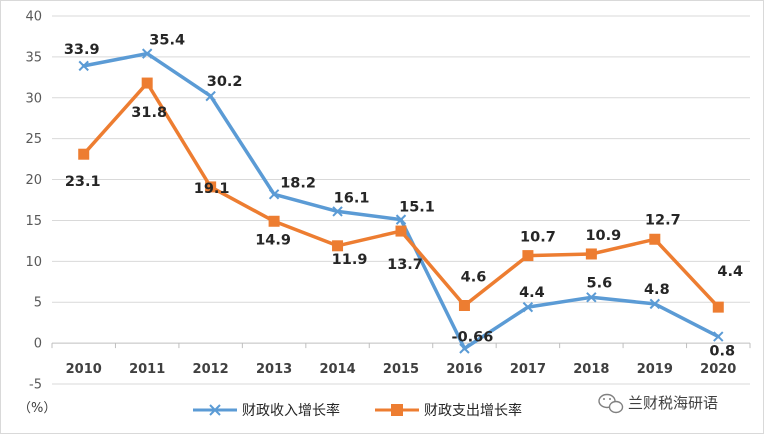  What do you see at coordinates (37, 408) in the screenshot?
I see `unit-label: （%）` at bounding box center [37, 408].